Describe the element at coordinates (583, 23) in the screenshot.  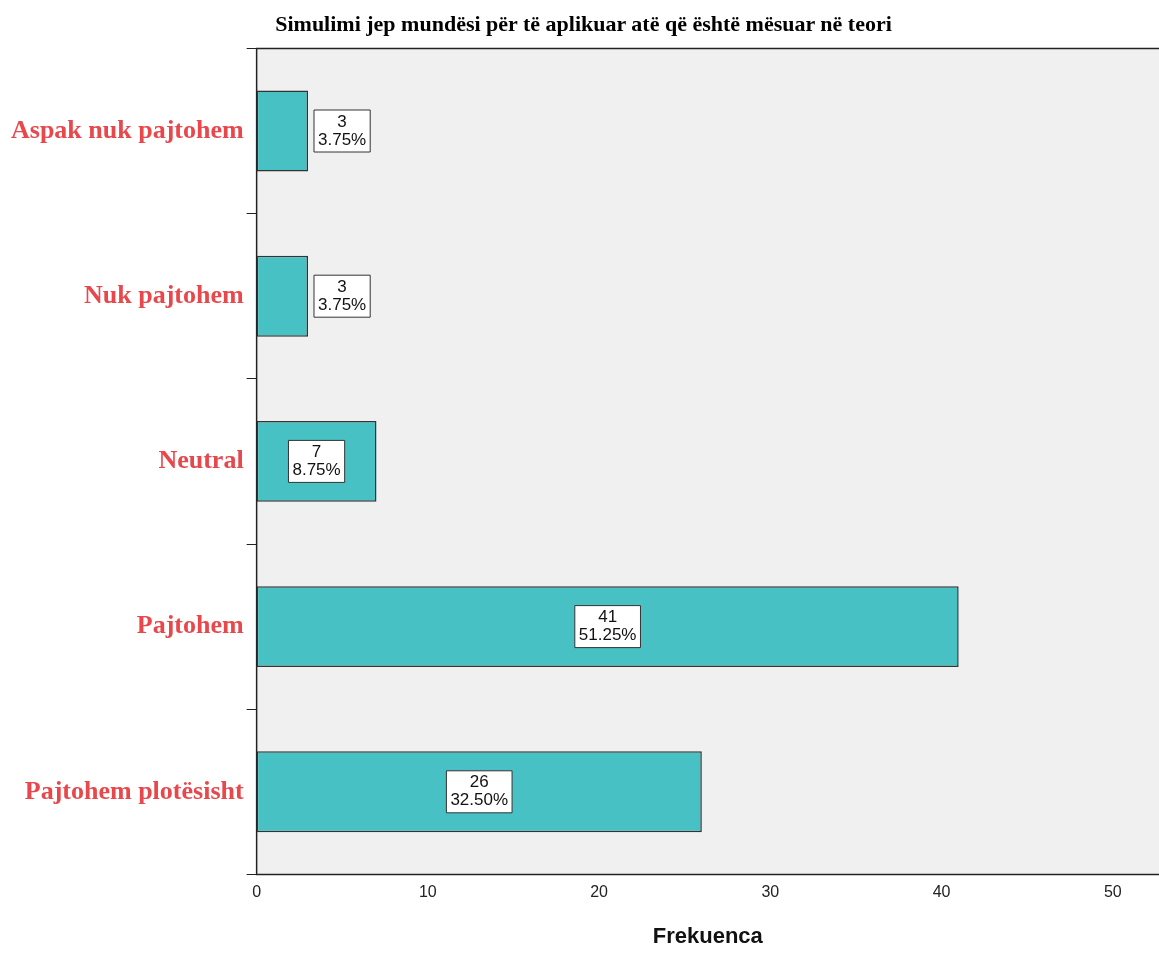
I see `chart-title: Simulimi jep mundësi për të aplikuar atë që është mësuar në teori` at that location.